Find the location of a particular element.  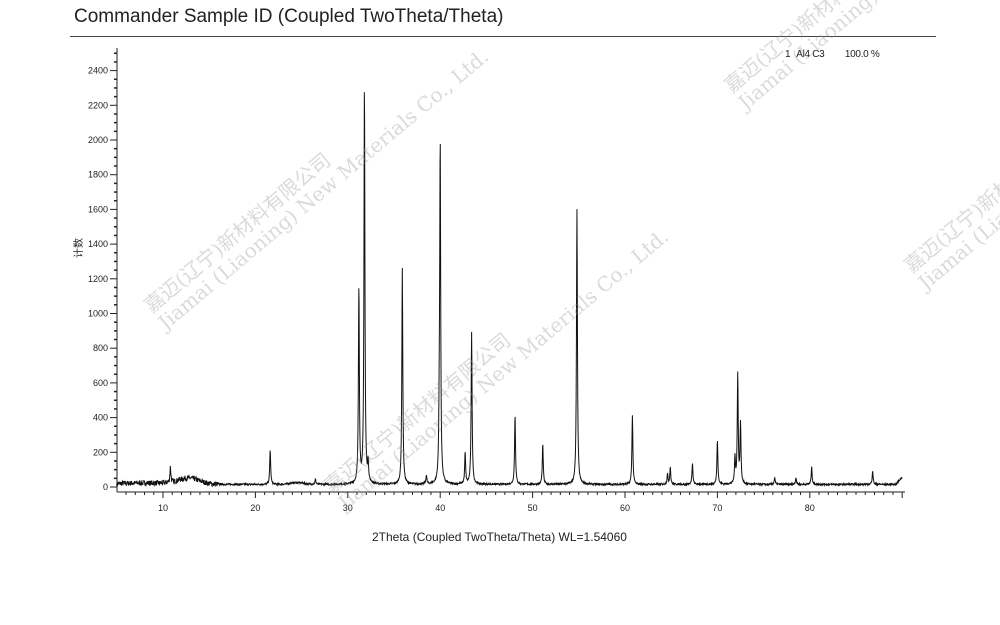

y-tick-label: 600 is located at coordinates (100, 383).